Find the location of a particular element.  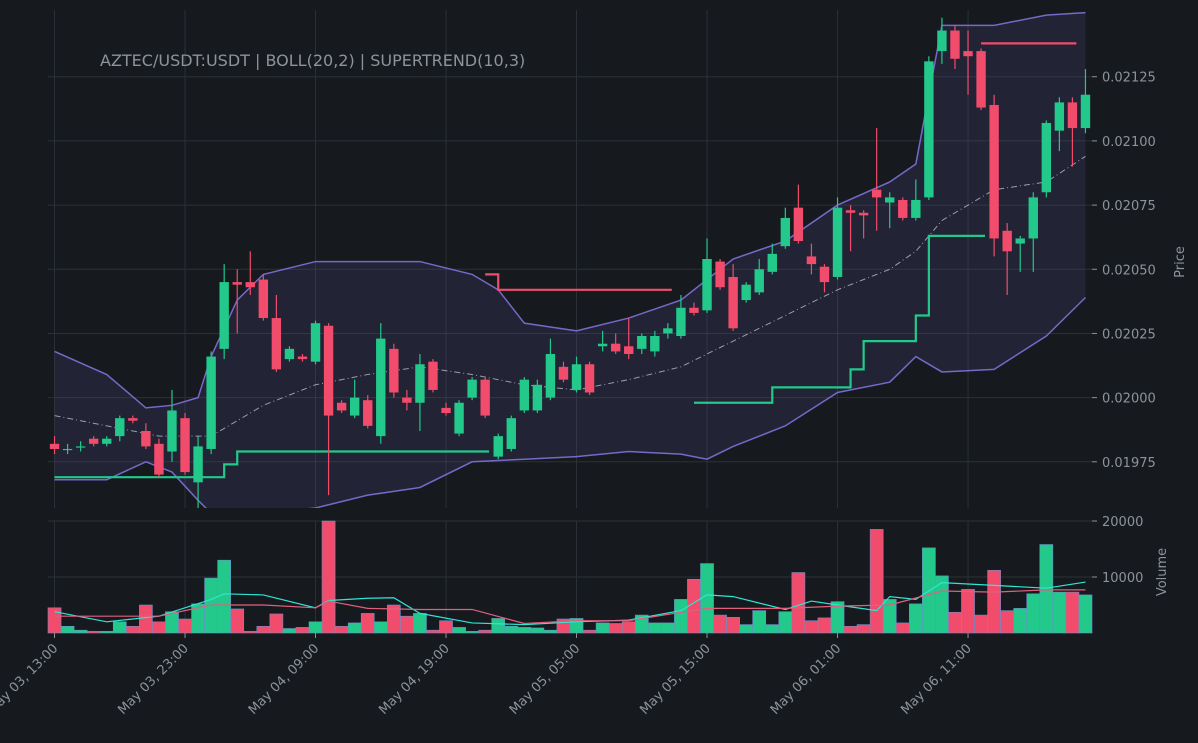

y2-tick-label: 20000 is located at coordinates (1122, 522).